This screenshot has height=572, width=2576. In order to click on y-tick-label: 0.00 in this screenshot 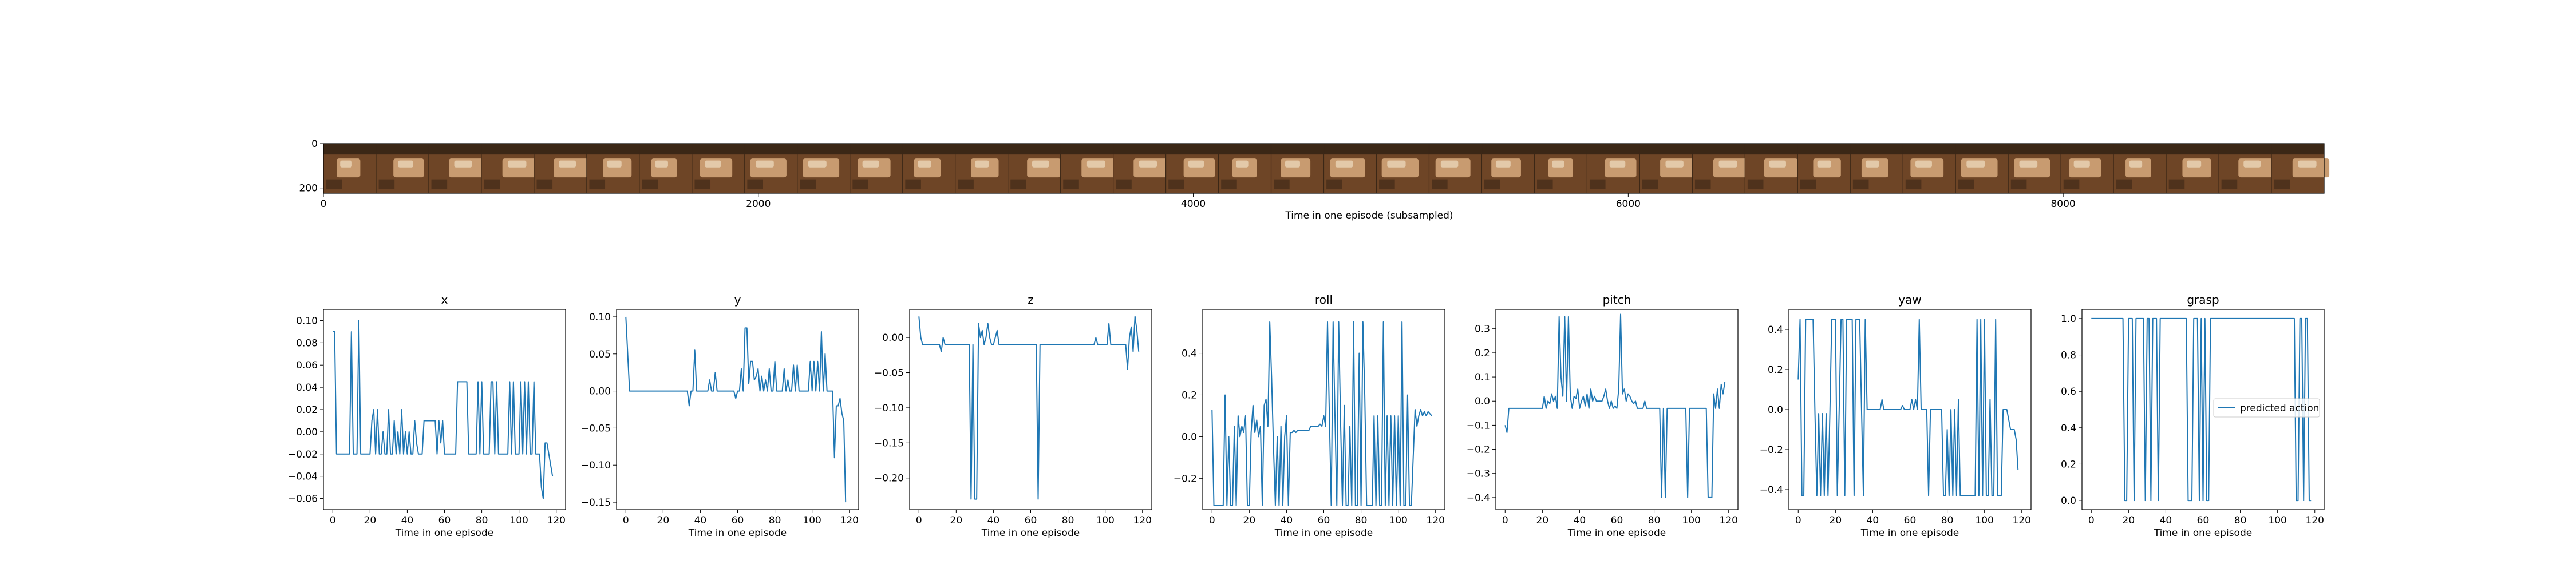, I will do `click(600, 392)`.